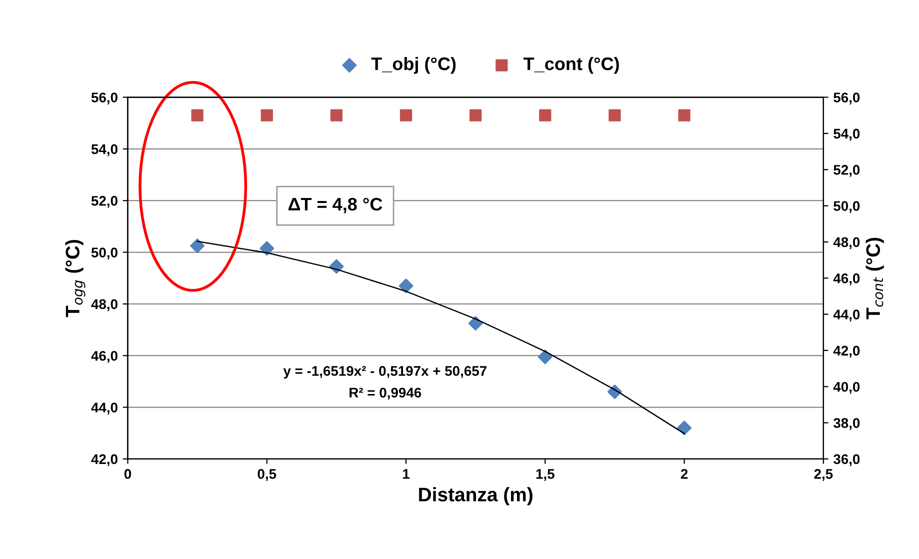 This screenshot has height=559, width=919. Describe the element at coordinates (104, 150) in the screenshot. I see `y-tick-label: 54,0` at that location.